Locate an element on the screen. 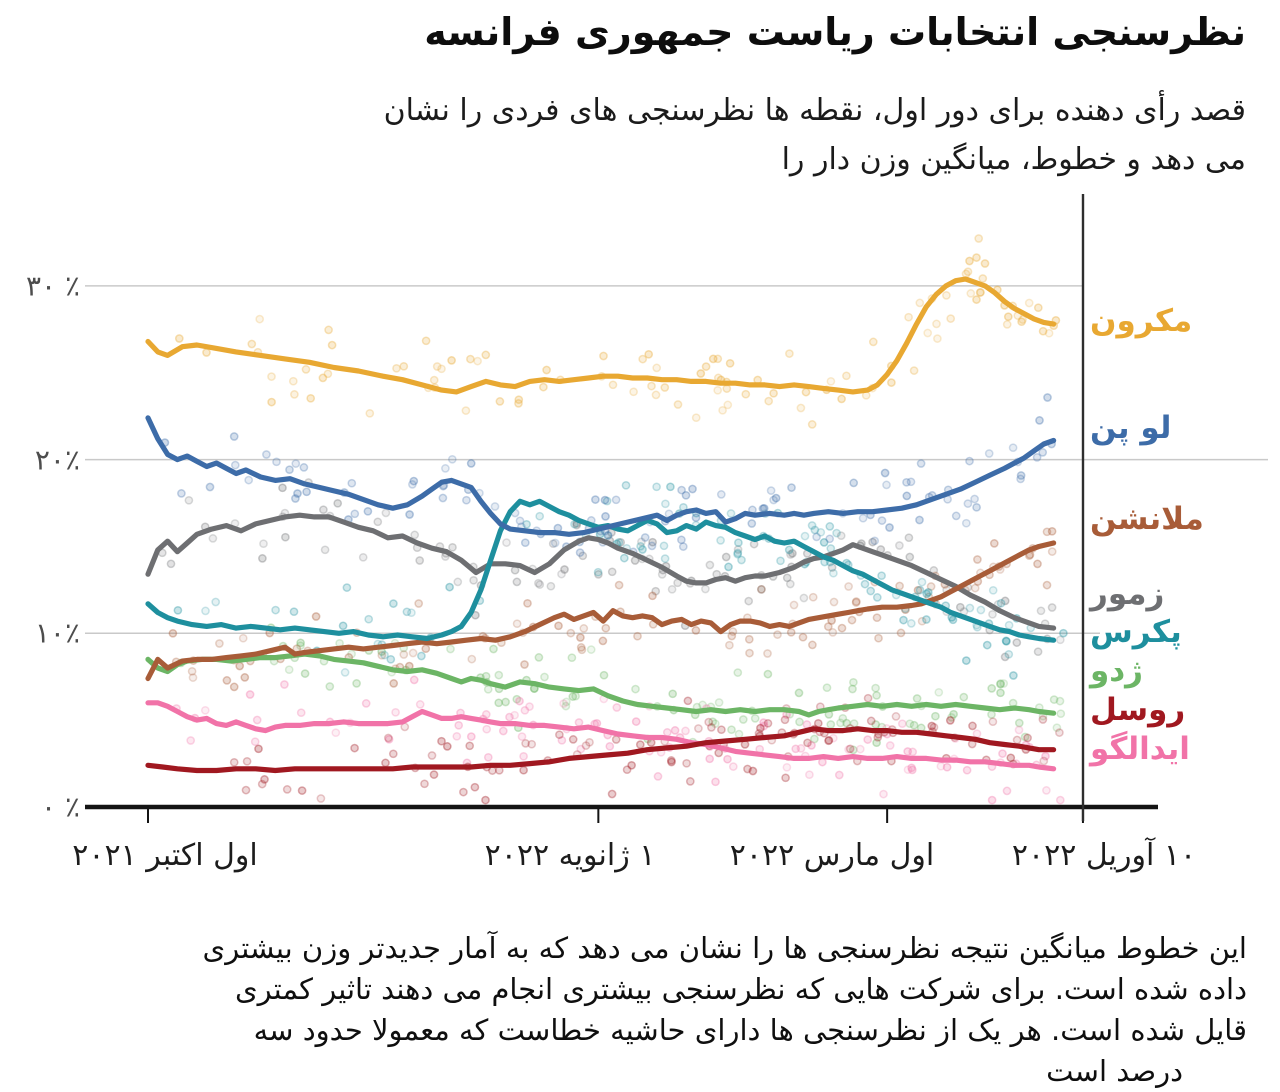  page-title: نظرسنجی انتخابات ریاست جمهوری فرانسه is located at coordinates (835, 32).